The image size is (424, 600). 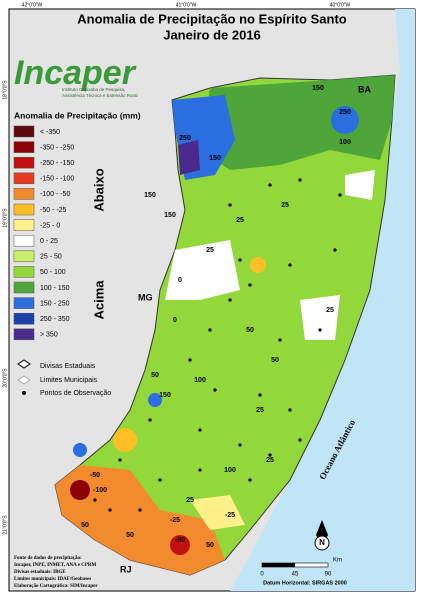 What do you see at coordinates (93, 89) in the screenshot?
I see `logo-subtitle: Instituto Capixaba de Pesquisa,` at bounding box center [93, 89].